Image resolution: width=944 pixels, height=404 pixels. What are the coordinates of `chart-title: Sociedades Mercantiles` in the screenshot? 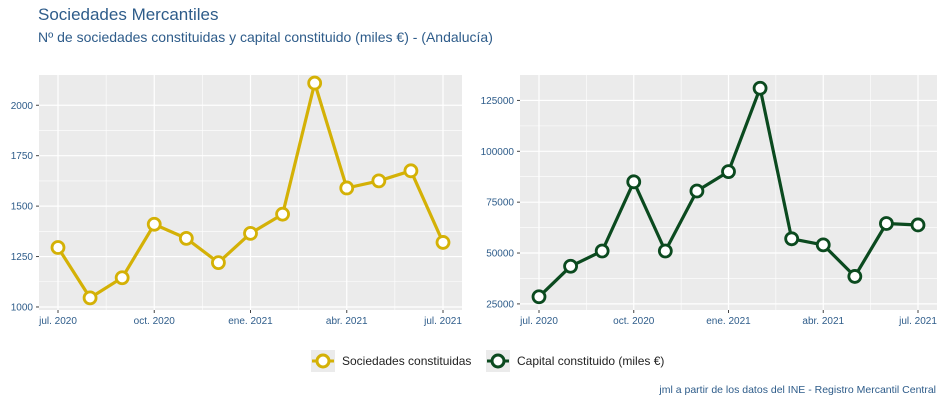 It's located at (128, 14).